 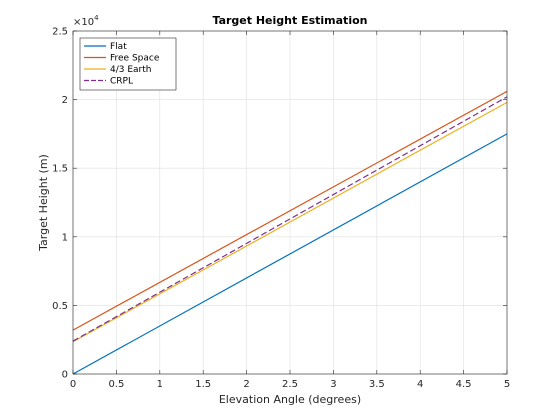 What do you see at coordinates (116, 384) in the screenshot?
I see `x-tick-label: 0.5` at bounding box center [116, 384].